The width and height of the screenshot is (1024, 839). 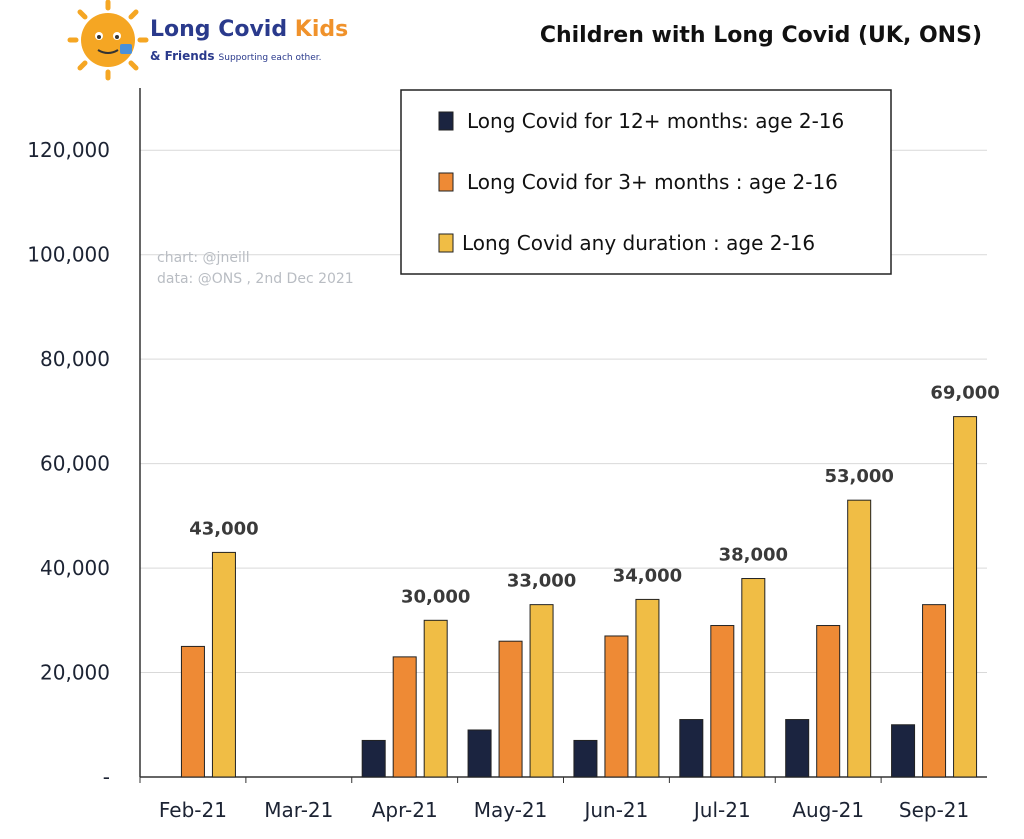 What do you see at coordinates (106, 777) in the screenshot?
I see `y-tick-label: -` at bounding box center [106, 777].